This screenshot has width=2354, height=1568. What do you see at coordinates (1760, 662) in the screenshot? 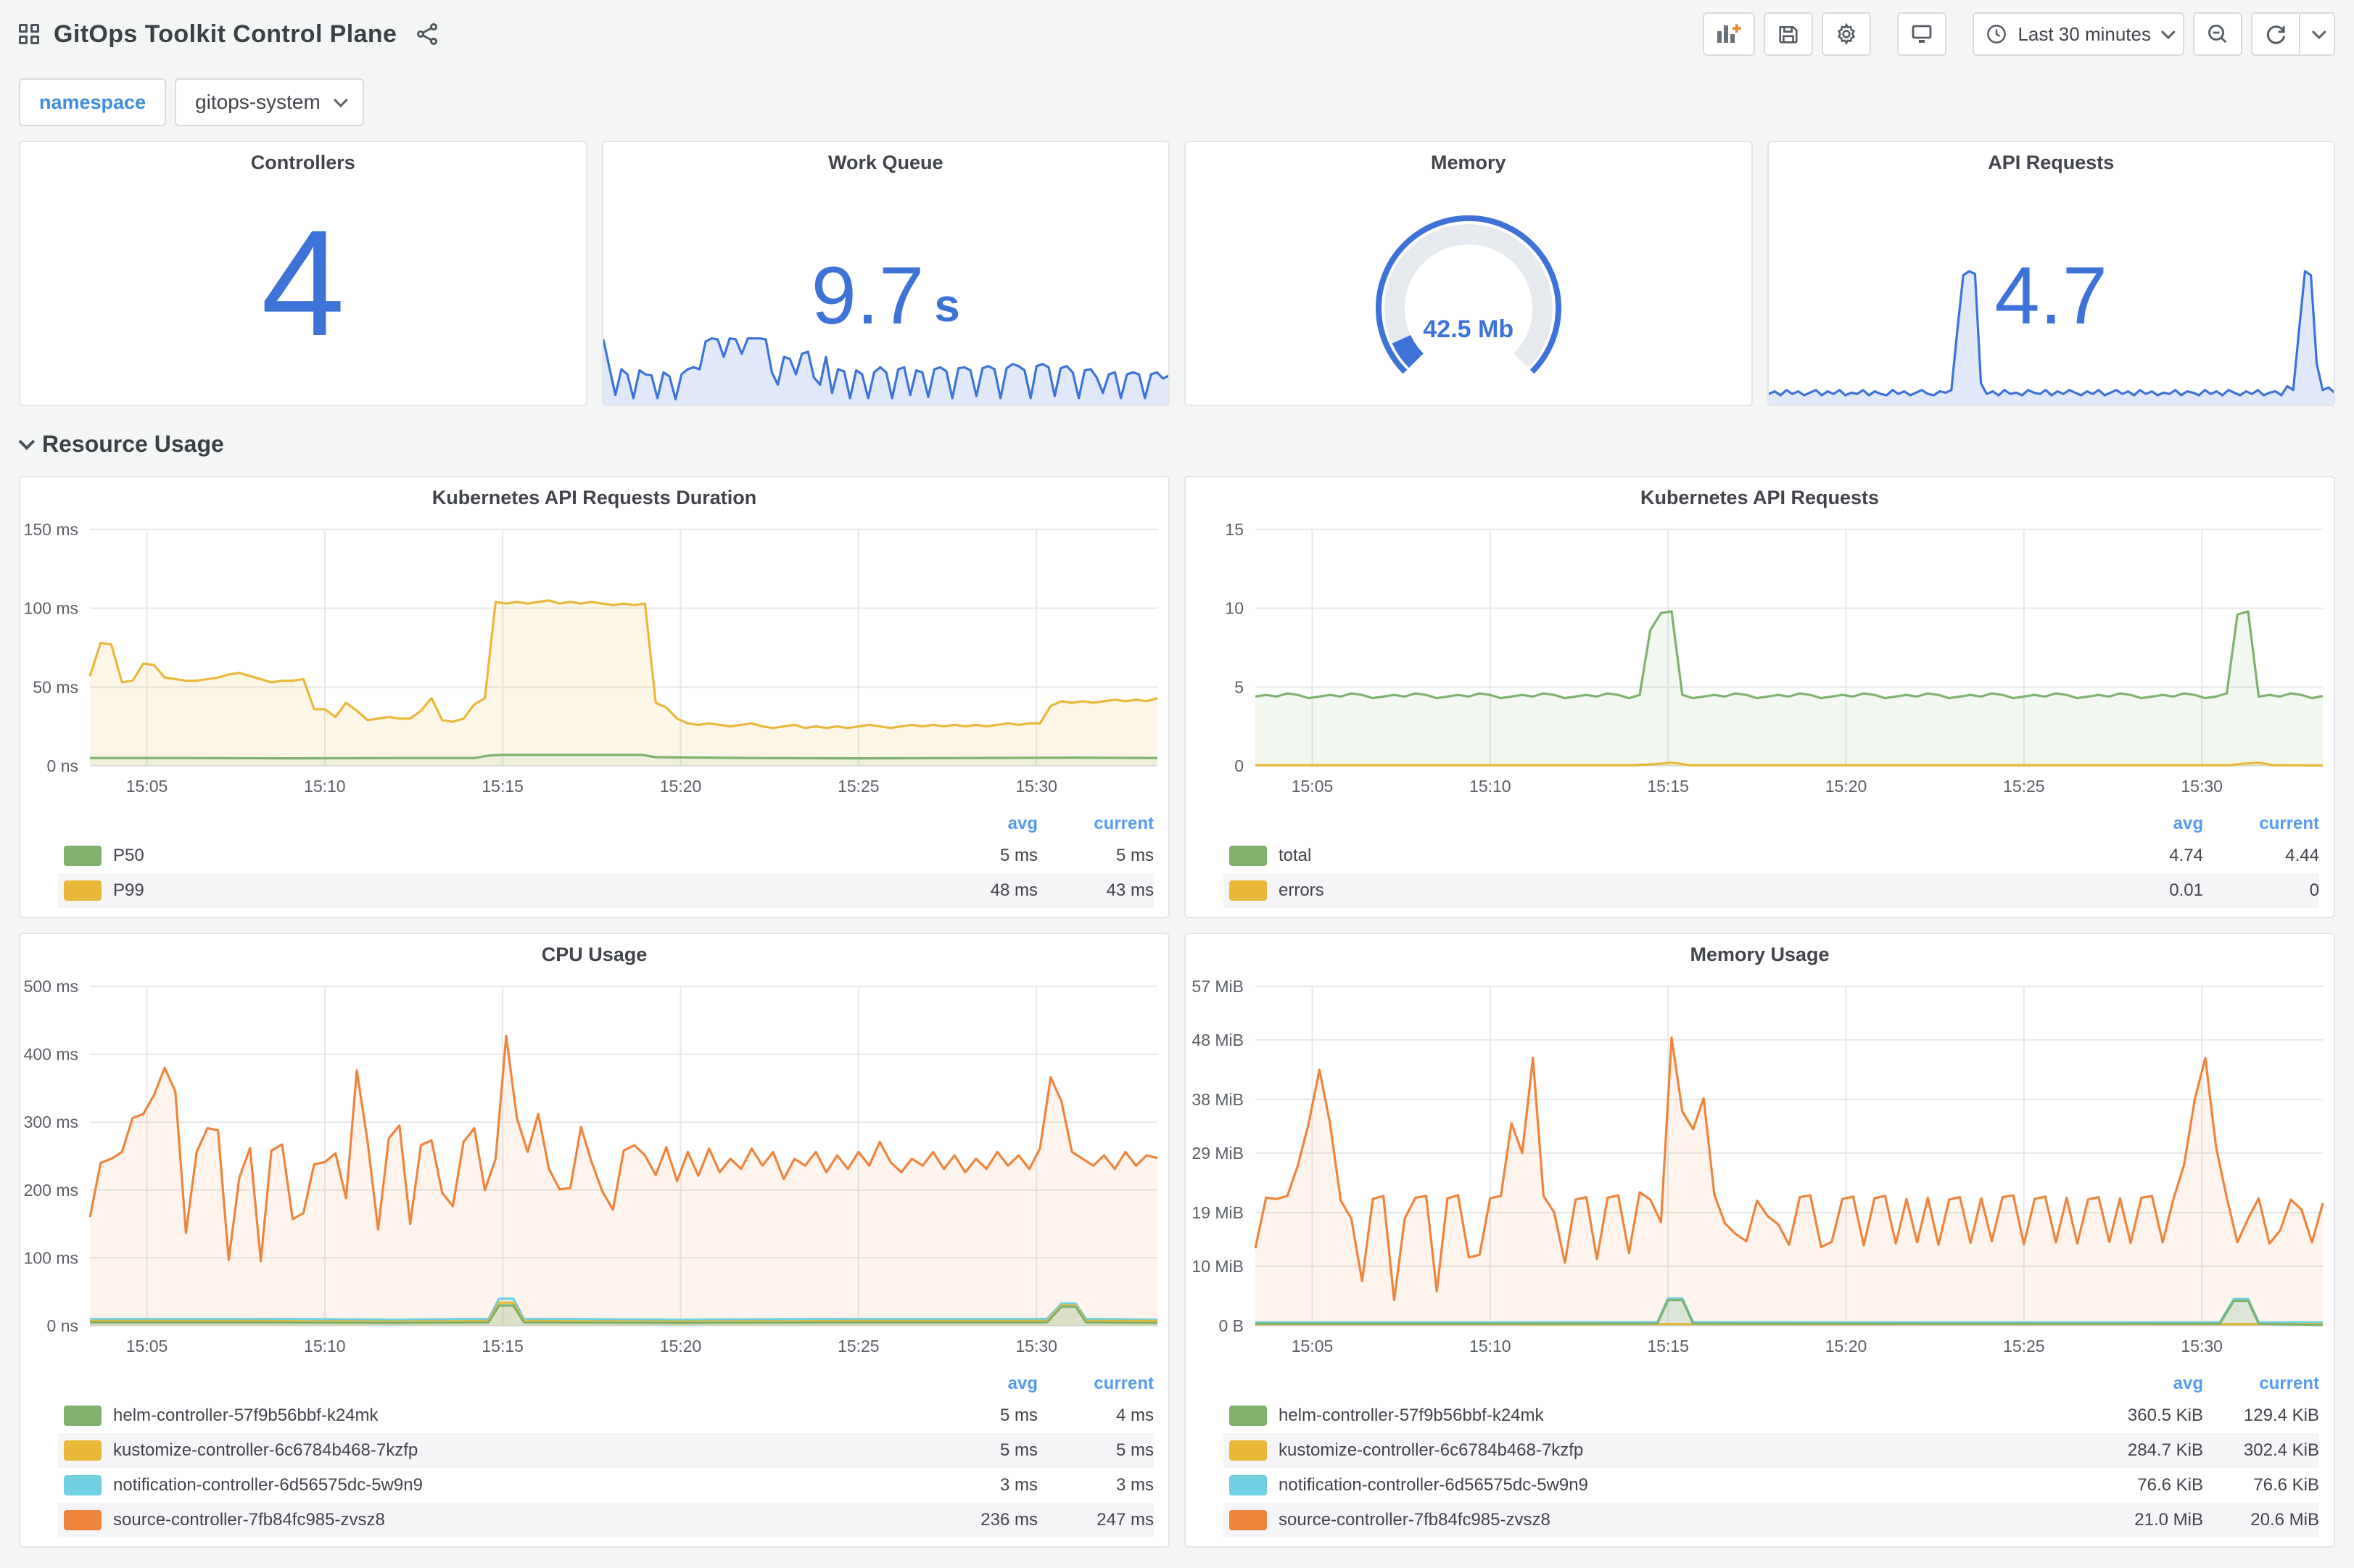
I see `k8s-api-requests-chart: 15:05 15:10 15:15 15:20 15:25 15:30 0 5 10 15` at bounding box center [1760, 662].